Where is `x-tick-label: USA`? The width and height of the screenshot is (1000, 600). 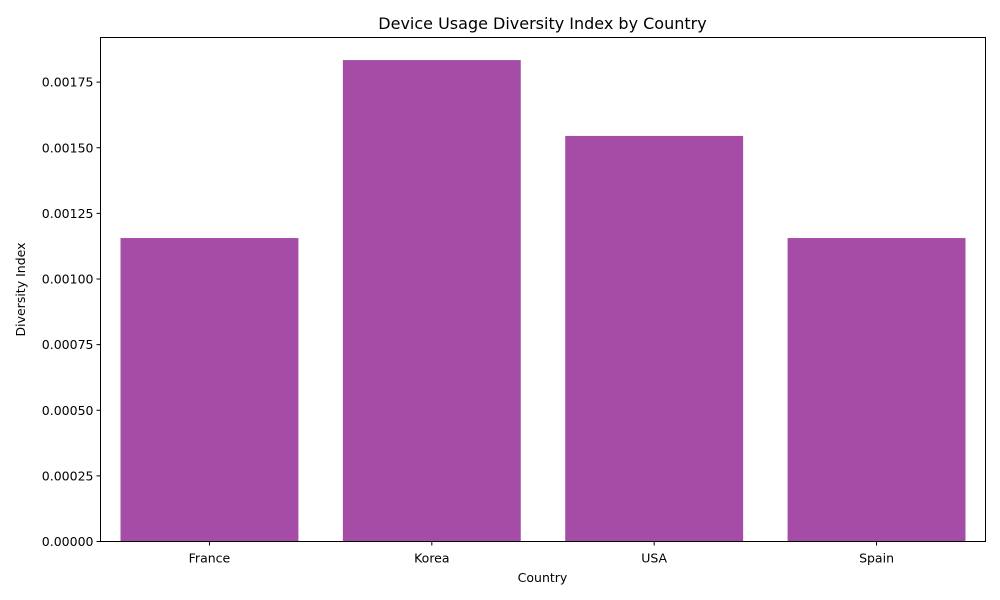 x-tick-label: USA is located at coordinates (654, 558).